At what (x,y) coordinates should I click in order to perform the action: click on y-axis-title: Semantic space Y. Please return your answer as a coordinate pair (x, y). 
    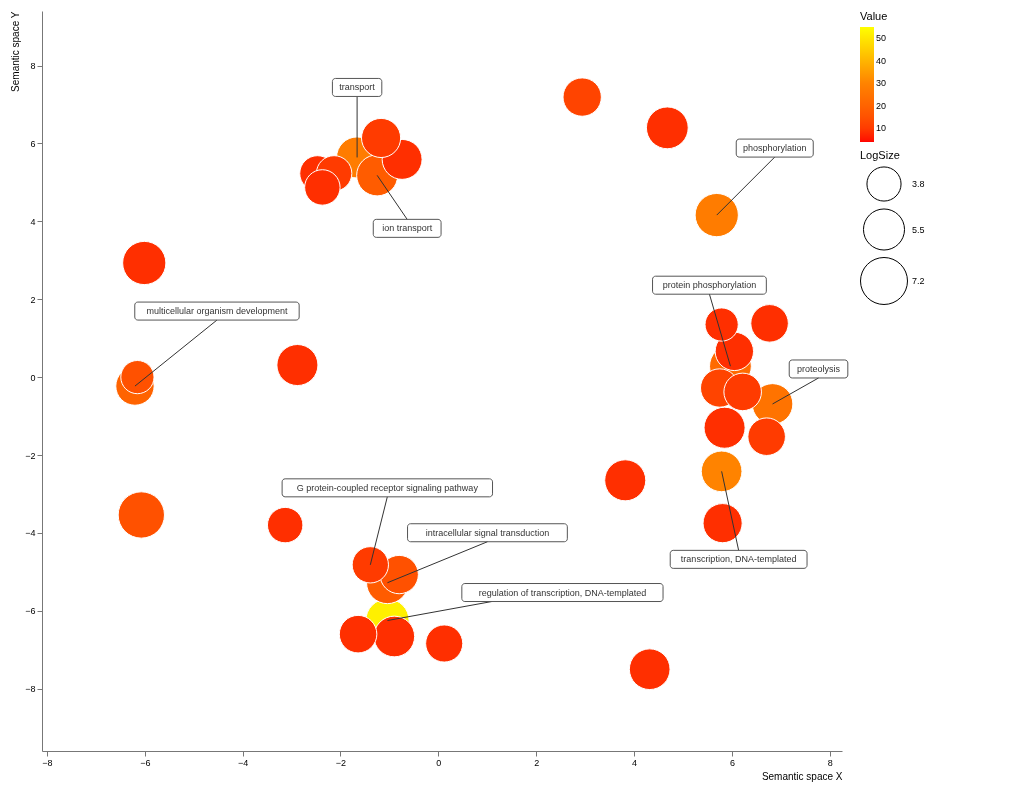
    Looking at the image, I should click on (16, 51).